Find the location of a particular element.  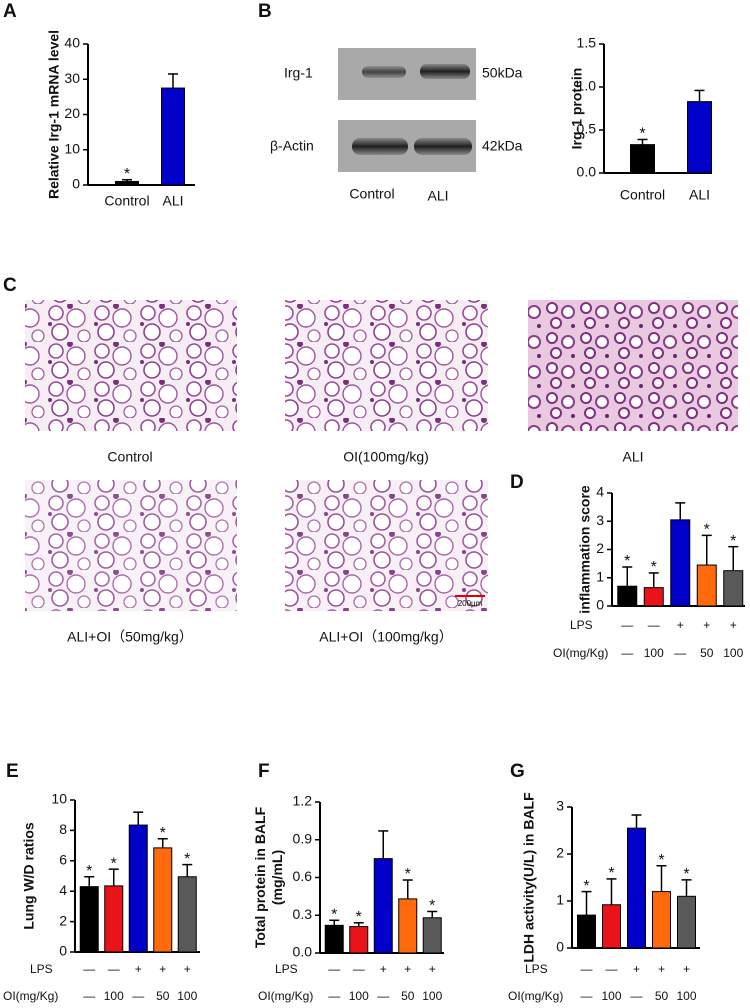

y-axis-label: Lung W/D ratios is located at coordinates (29, 876).